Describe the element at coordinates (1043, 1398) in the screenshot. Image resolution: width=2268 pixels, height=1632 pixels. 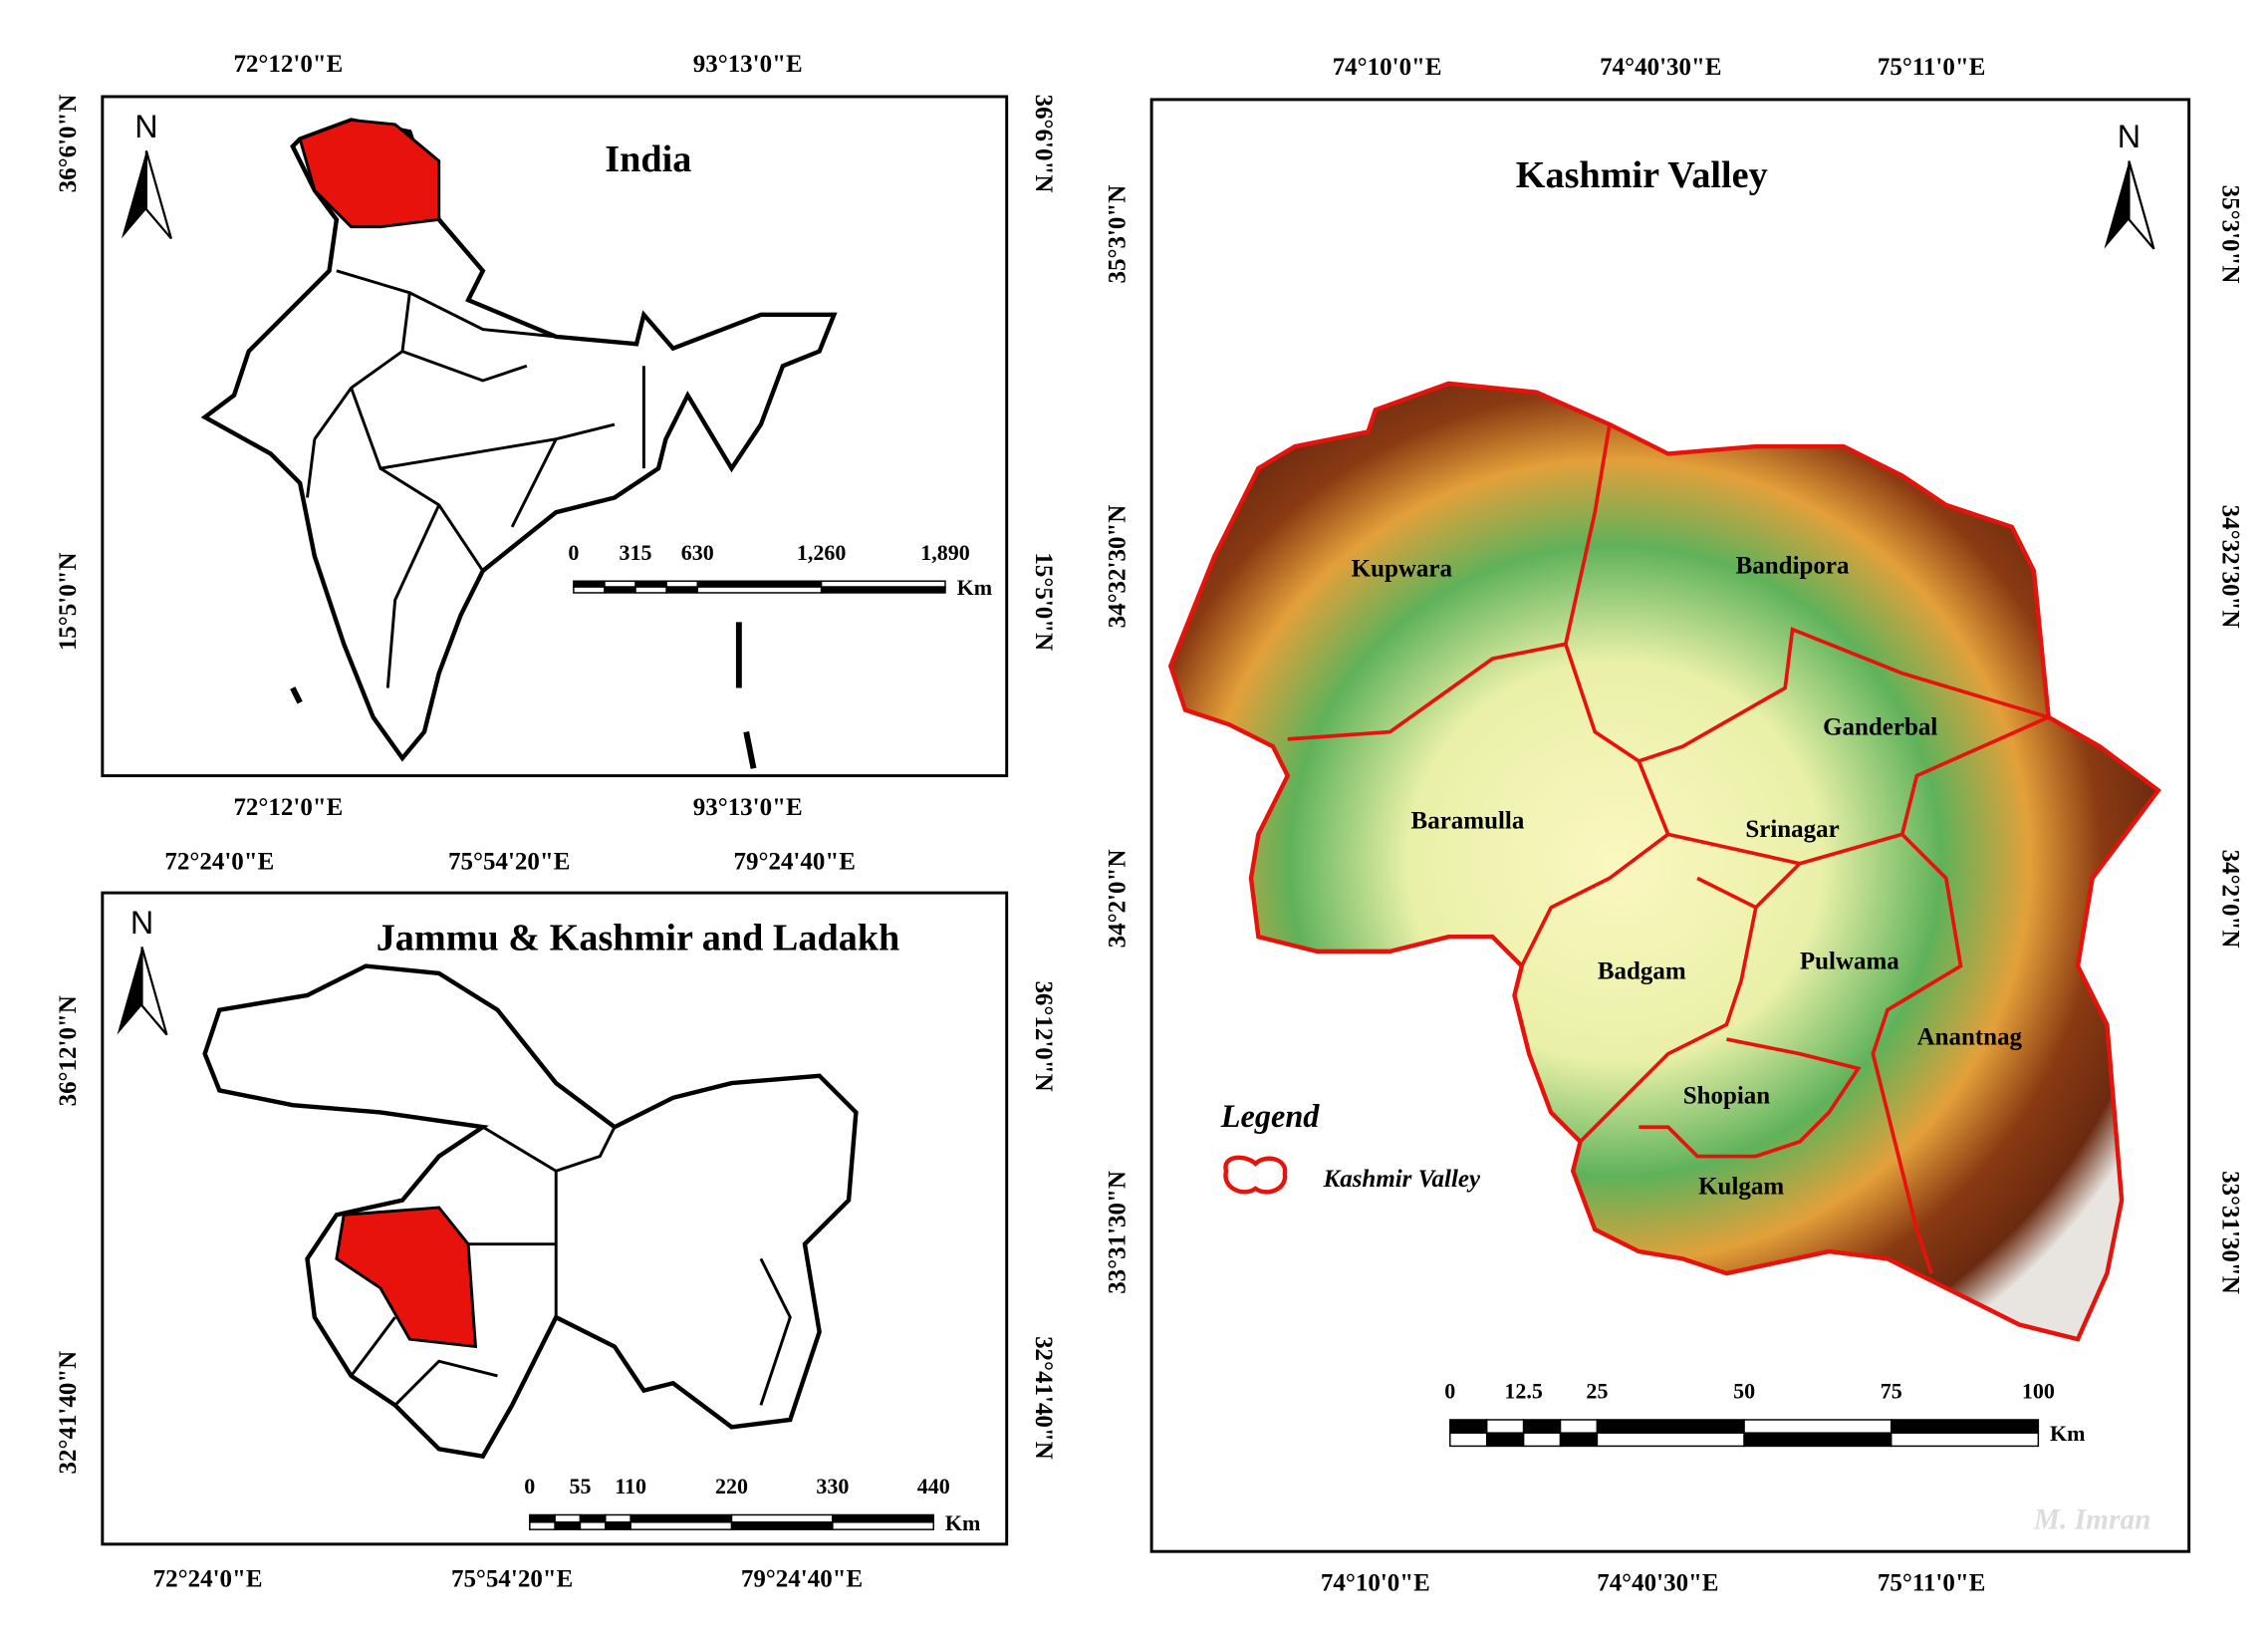
I see `latitude-label: 32°41'40"N` at that location.